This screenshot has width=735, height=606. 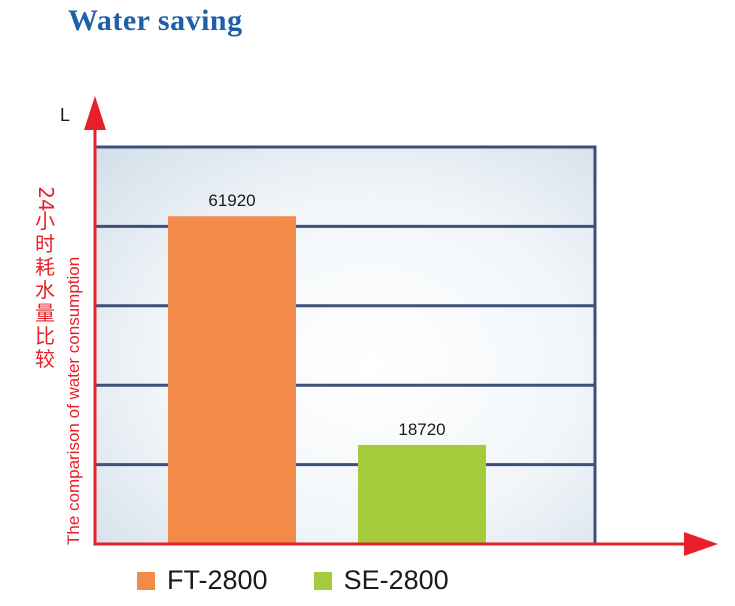 What do you see at coordinates (45, 336) in the screenshot?
I see `y-axis-label-char: 比` at bounding box center [45, 336].